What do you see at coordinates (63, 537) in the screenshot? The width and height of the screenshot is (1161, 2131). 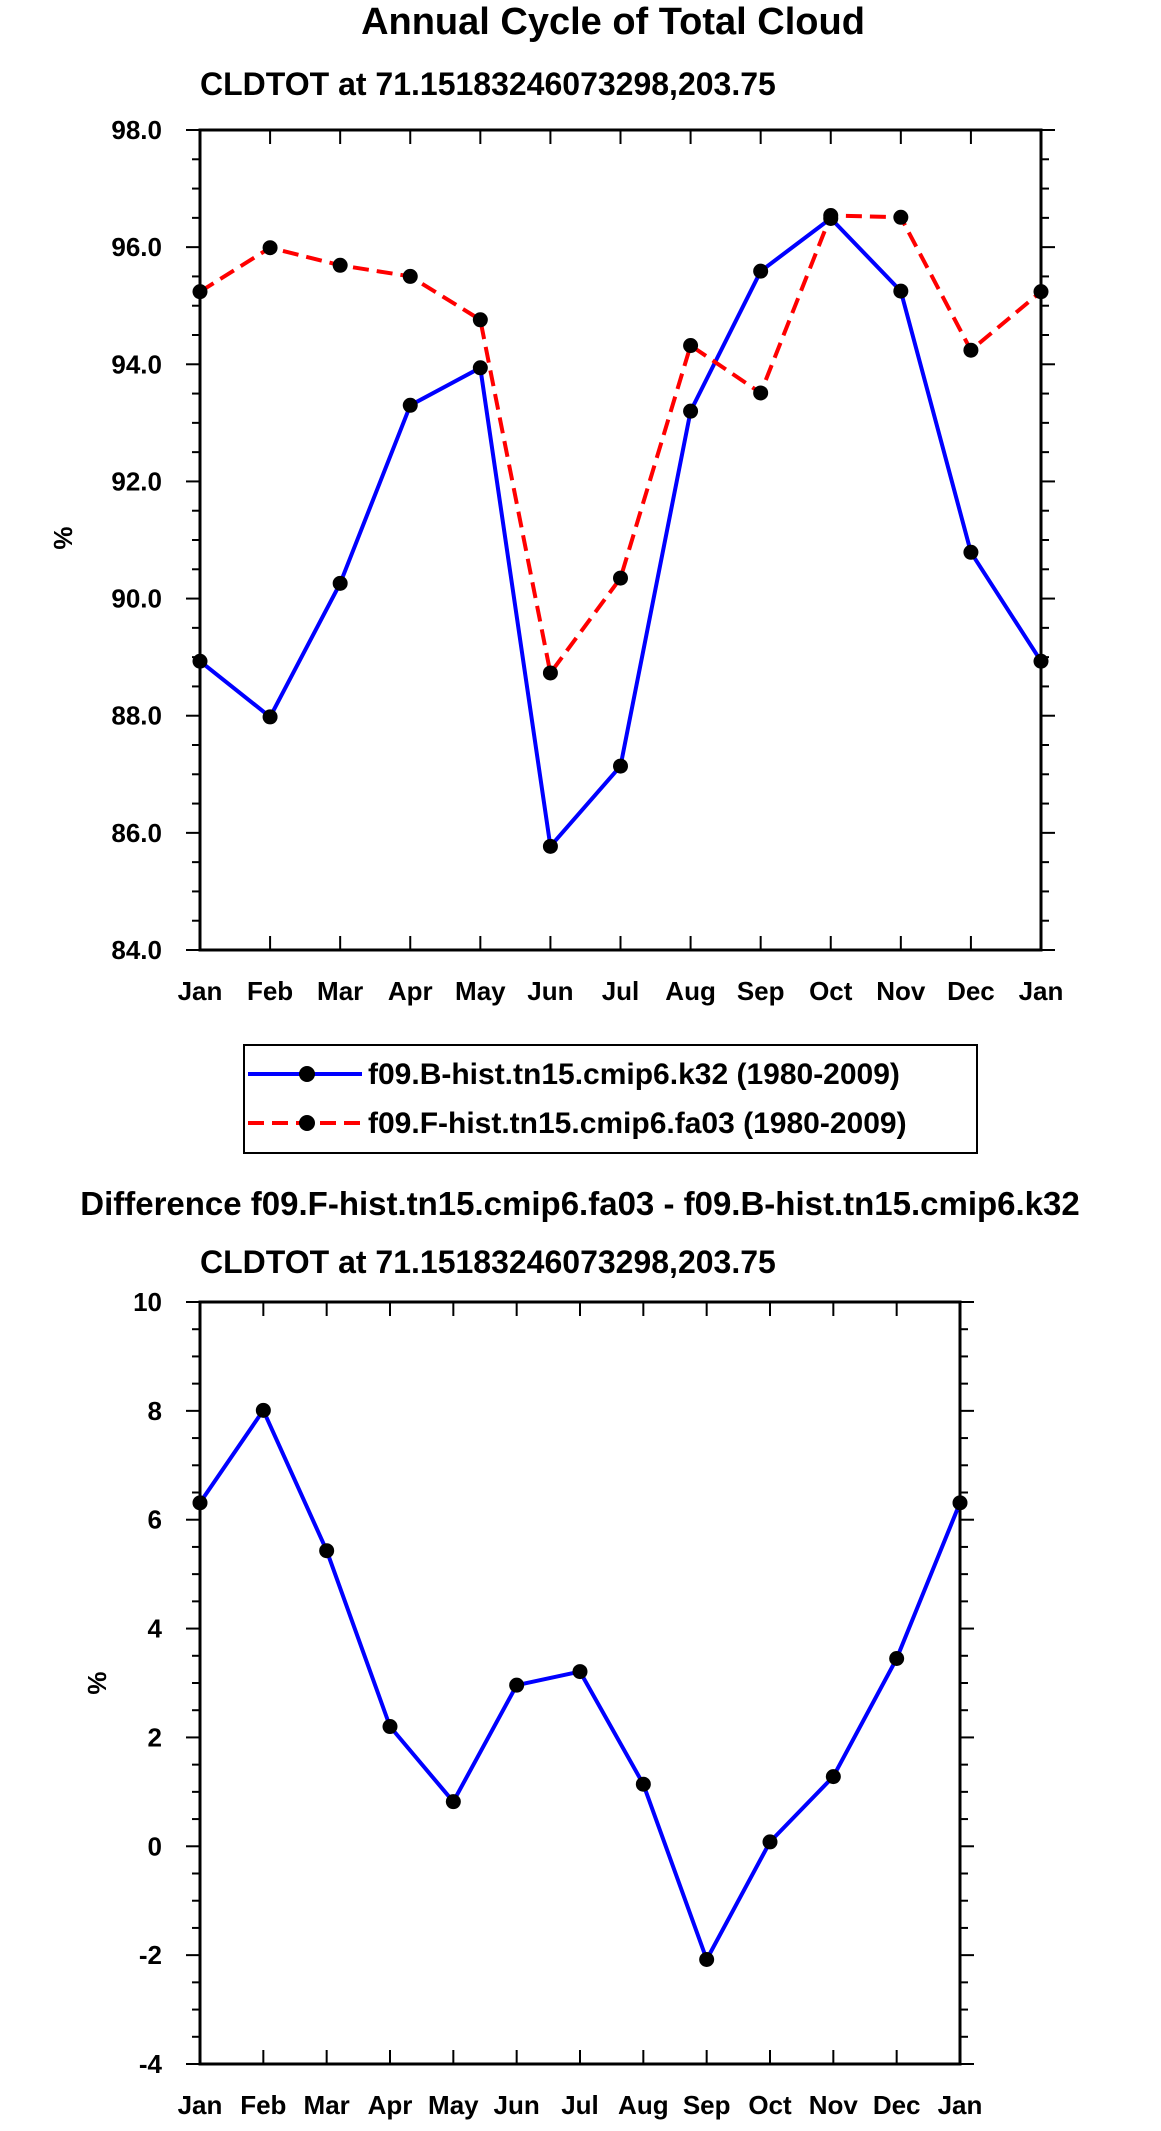 I see `chart1-ylabel: %` at bounding box center [63, 537].